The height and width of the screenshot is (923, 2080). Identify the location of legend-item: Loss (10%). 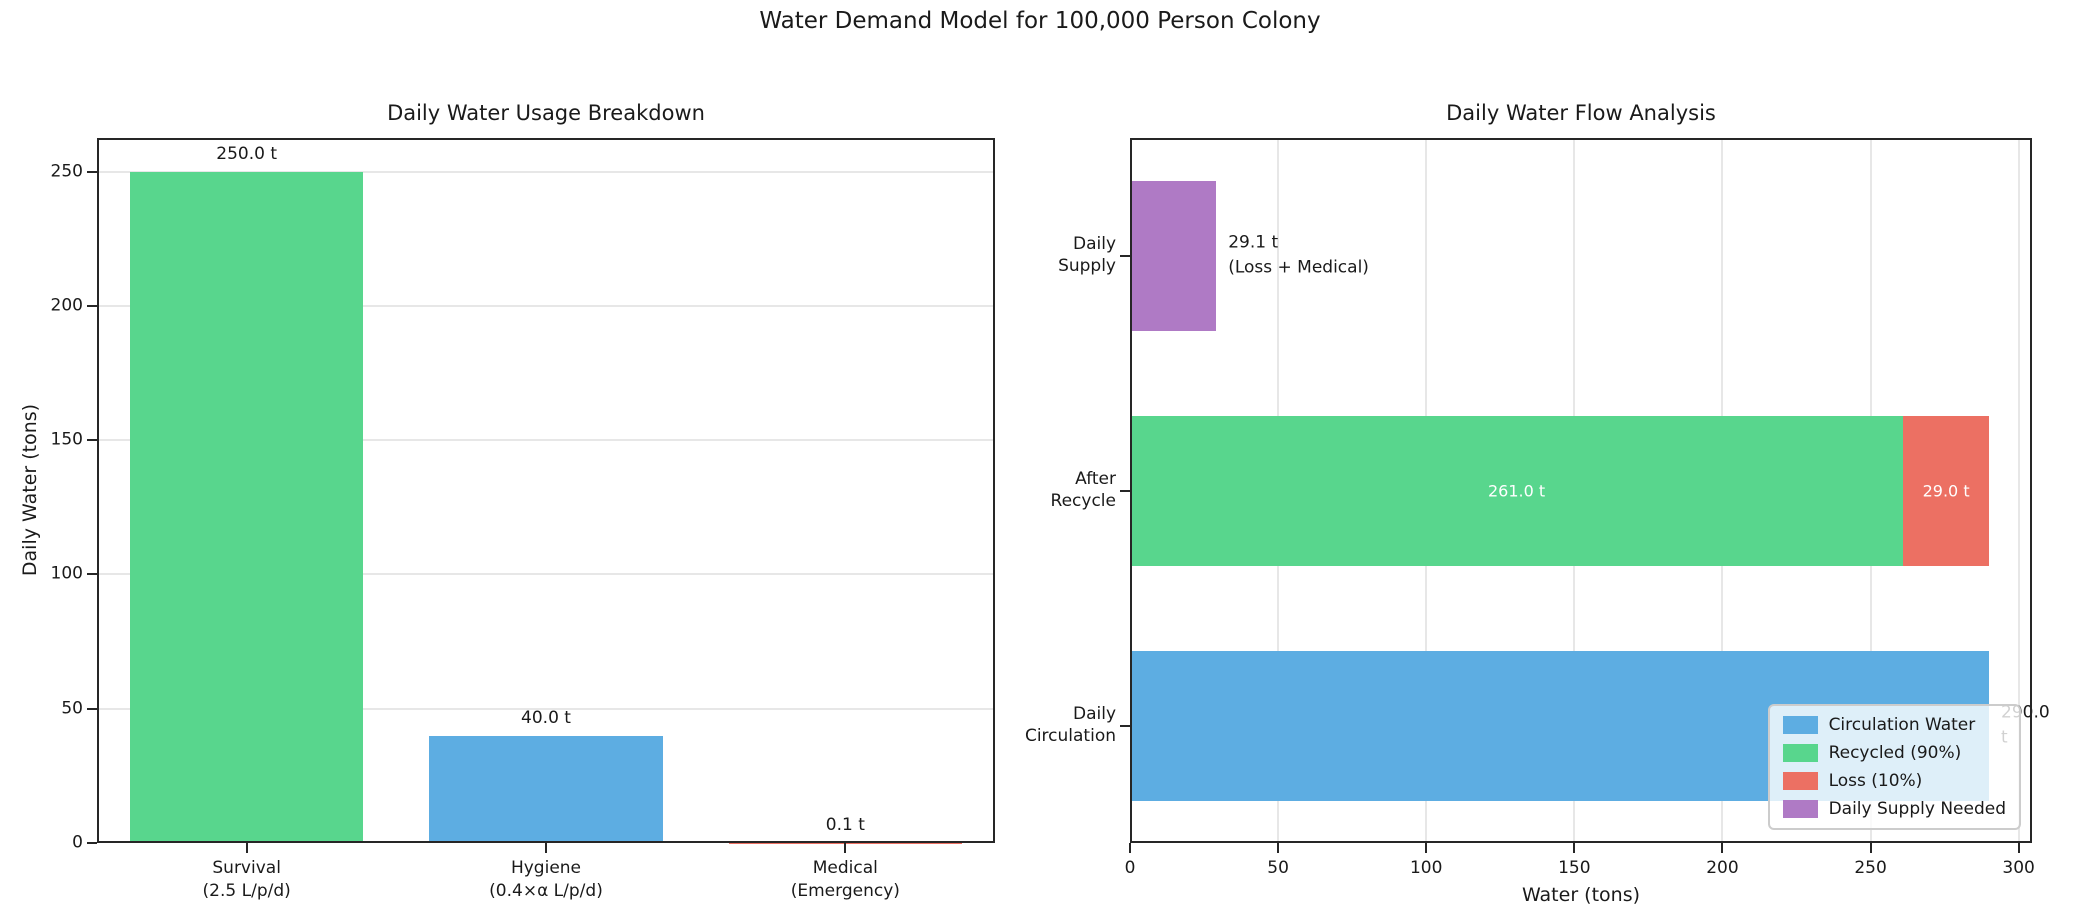
(1894, 781).